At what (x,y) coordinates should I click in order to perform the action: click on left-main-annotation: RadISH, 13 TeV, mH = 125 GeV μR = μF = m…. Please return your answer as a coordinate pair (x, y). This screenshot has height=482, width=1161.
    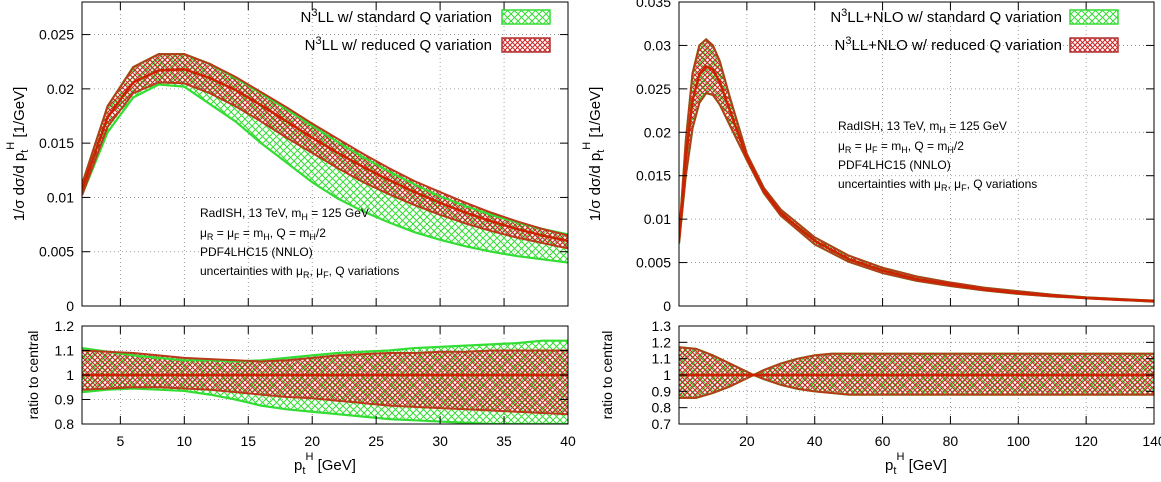
    Looking at the image, I should click on (299, 243).